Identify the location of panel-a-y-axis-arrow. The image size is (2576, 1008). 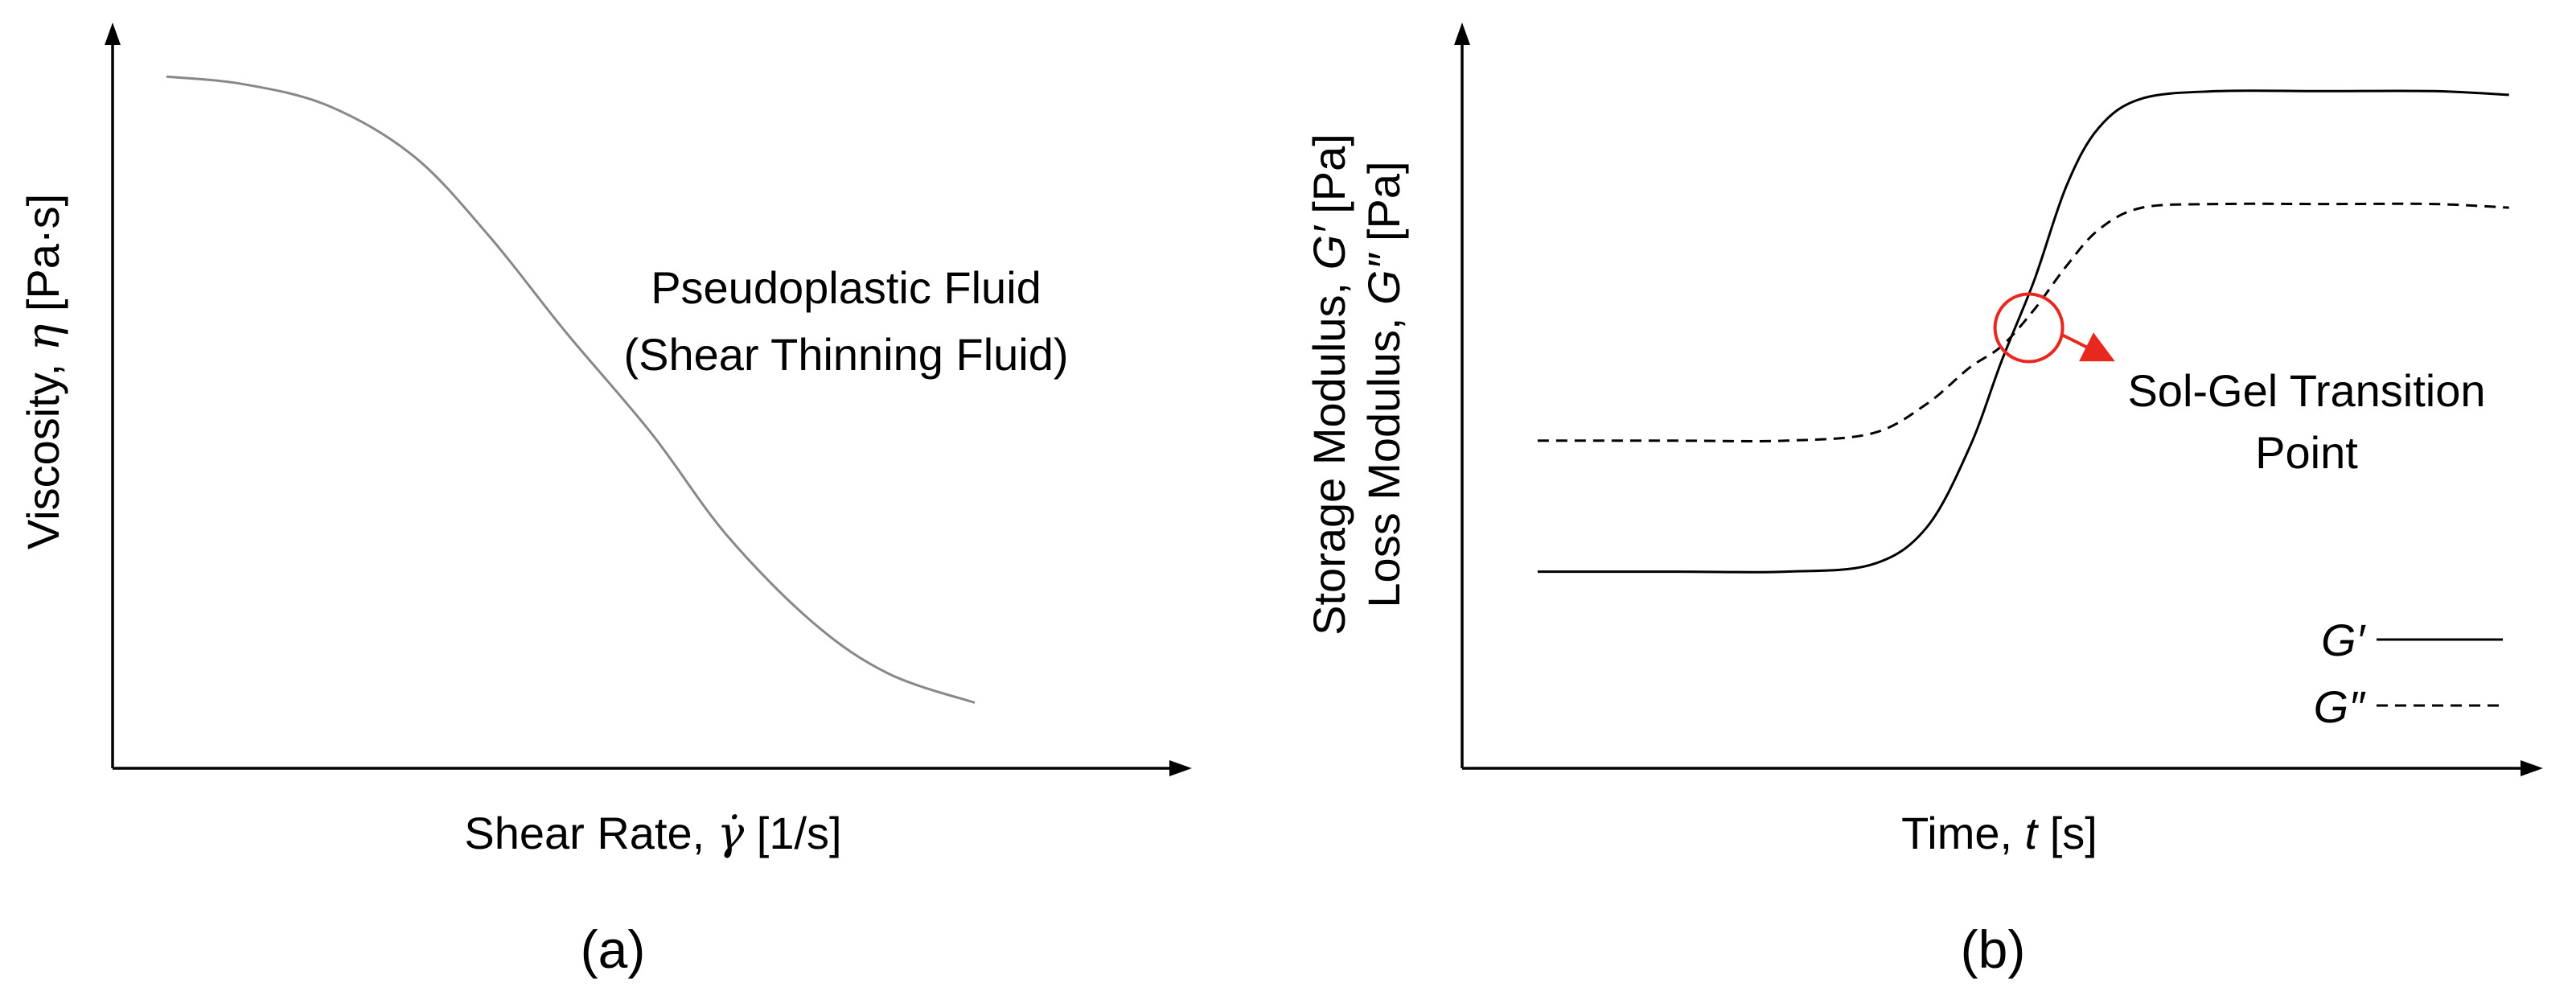
(113, 34).